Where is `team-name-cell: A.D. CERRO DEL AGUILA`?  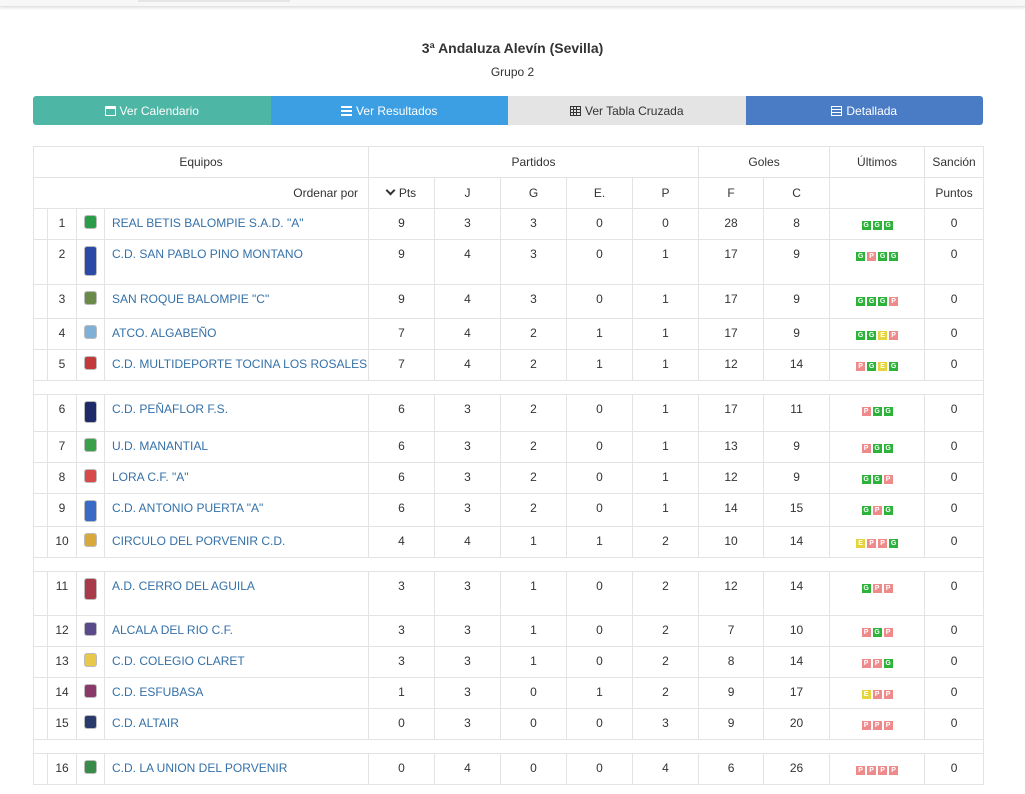
team-name-cell: A.D. CERRO DEL AGUILA is located at coordinates (236, 593).